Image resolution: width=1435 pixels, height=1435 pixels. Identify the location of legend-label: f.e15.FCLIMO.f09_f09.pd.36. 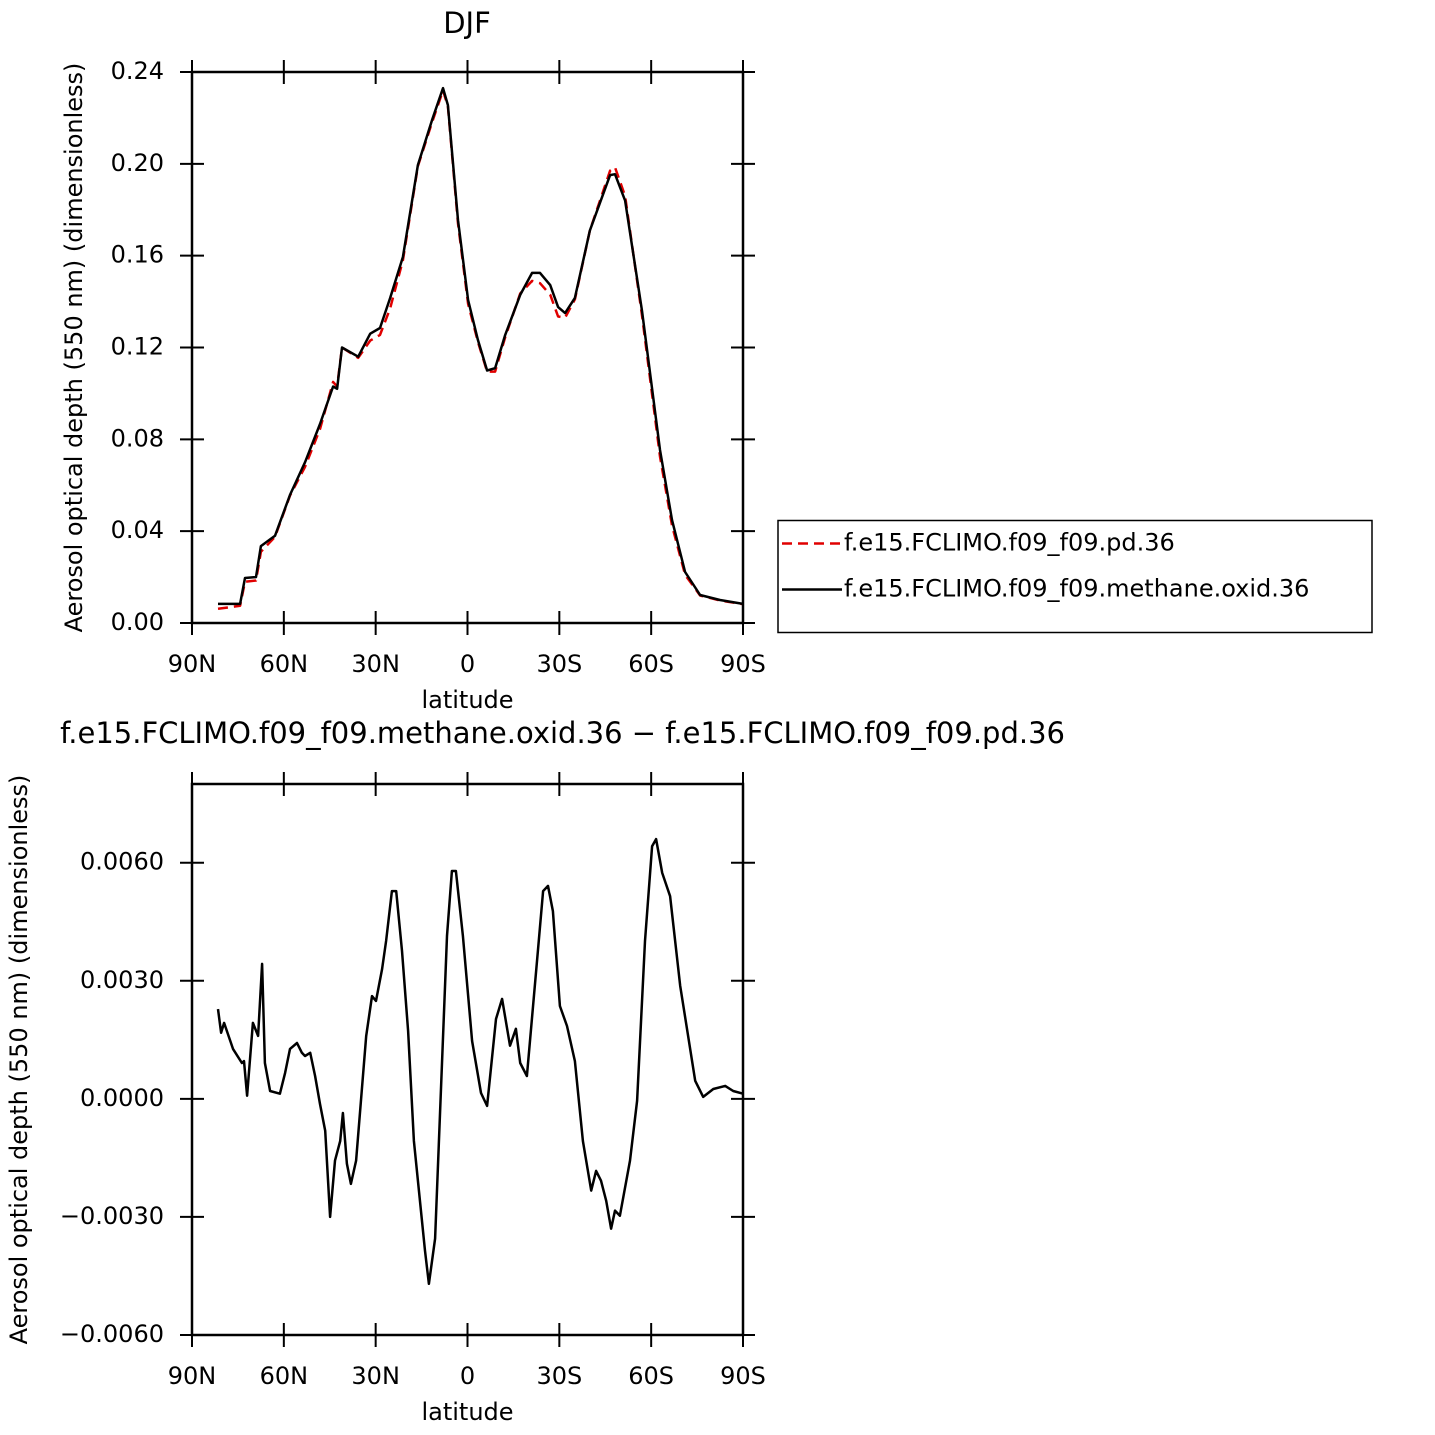
(1009, 543).